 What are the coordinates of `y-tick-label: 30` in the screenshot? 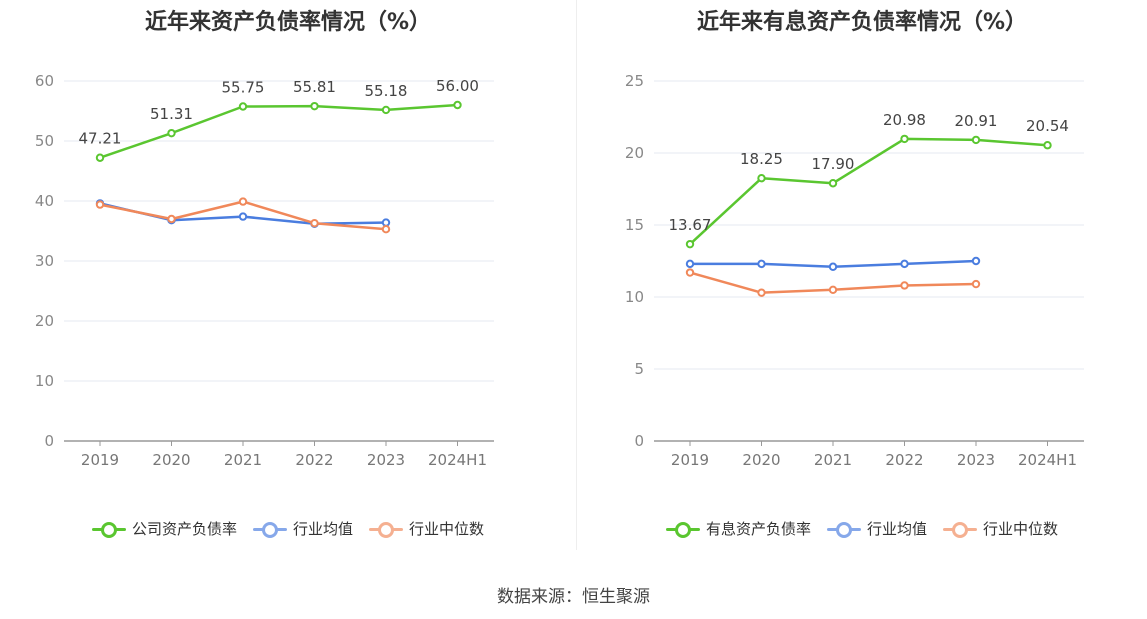 It's located at (44, 261).